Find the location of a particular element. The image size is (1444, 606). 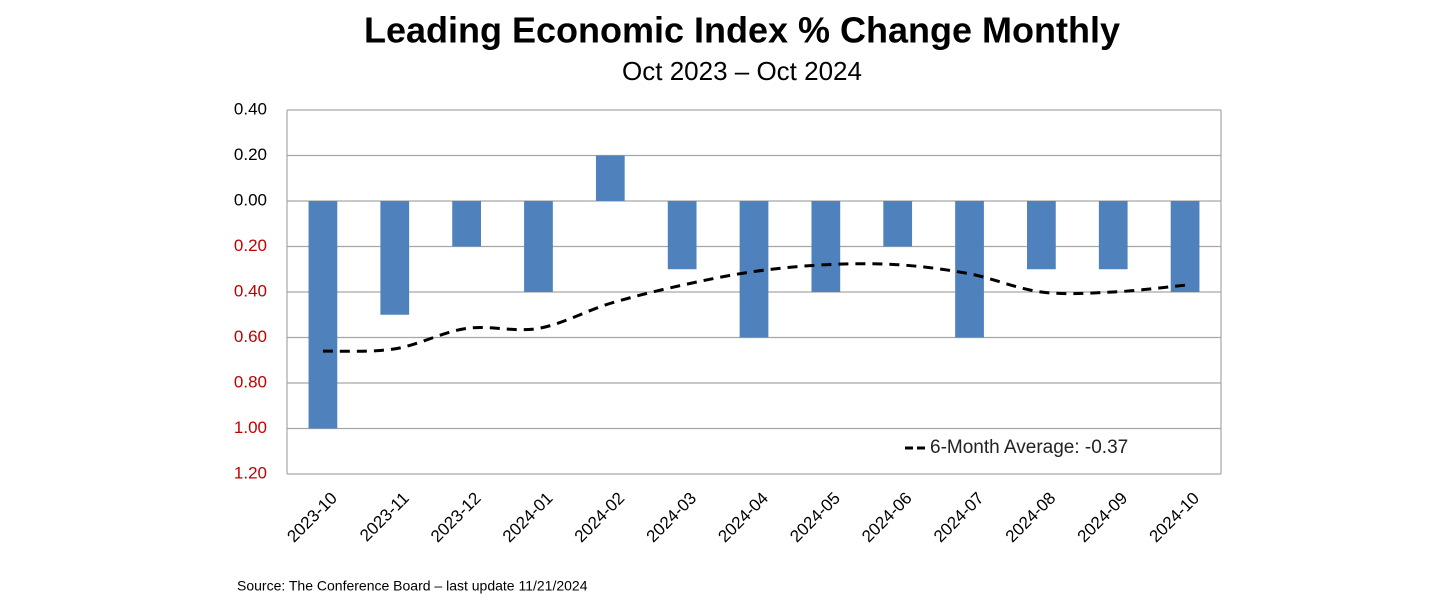

y-tick-label: 0.80 is located at coordinates (250, 381).